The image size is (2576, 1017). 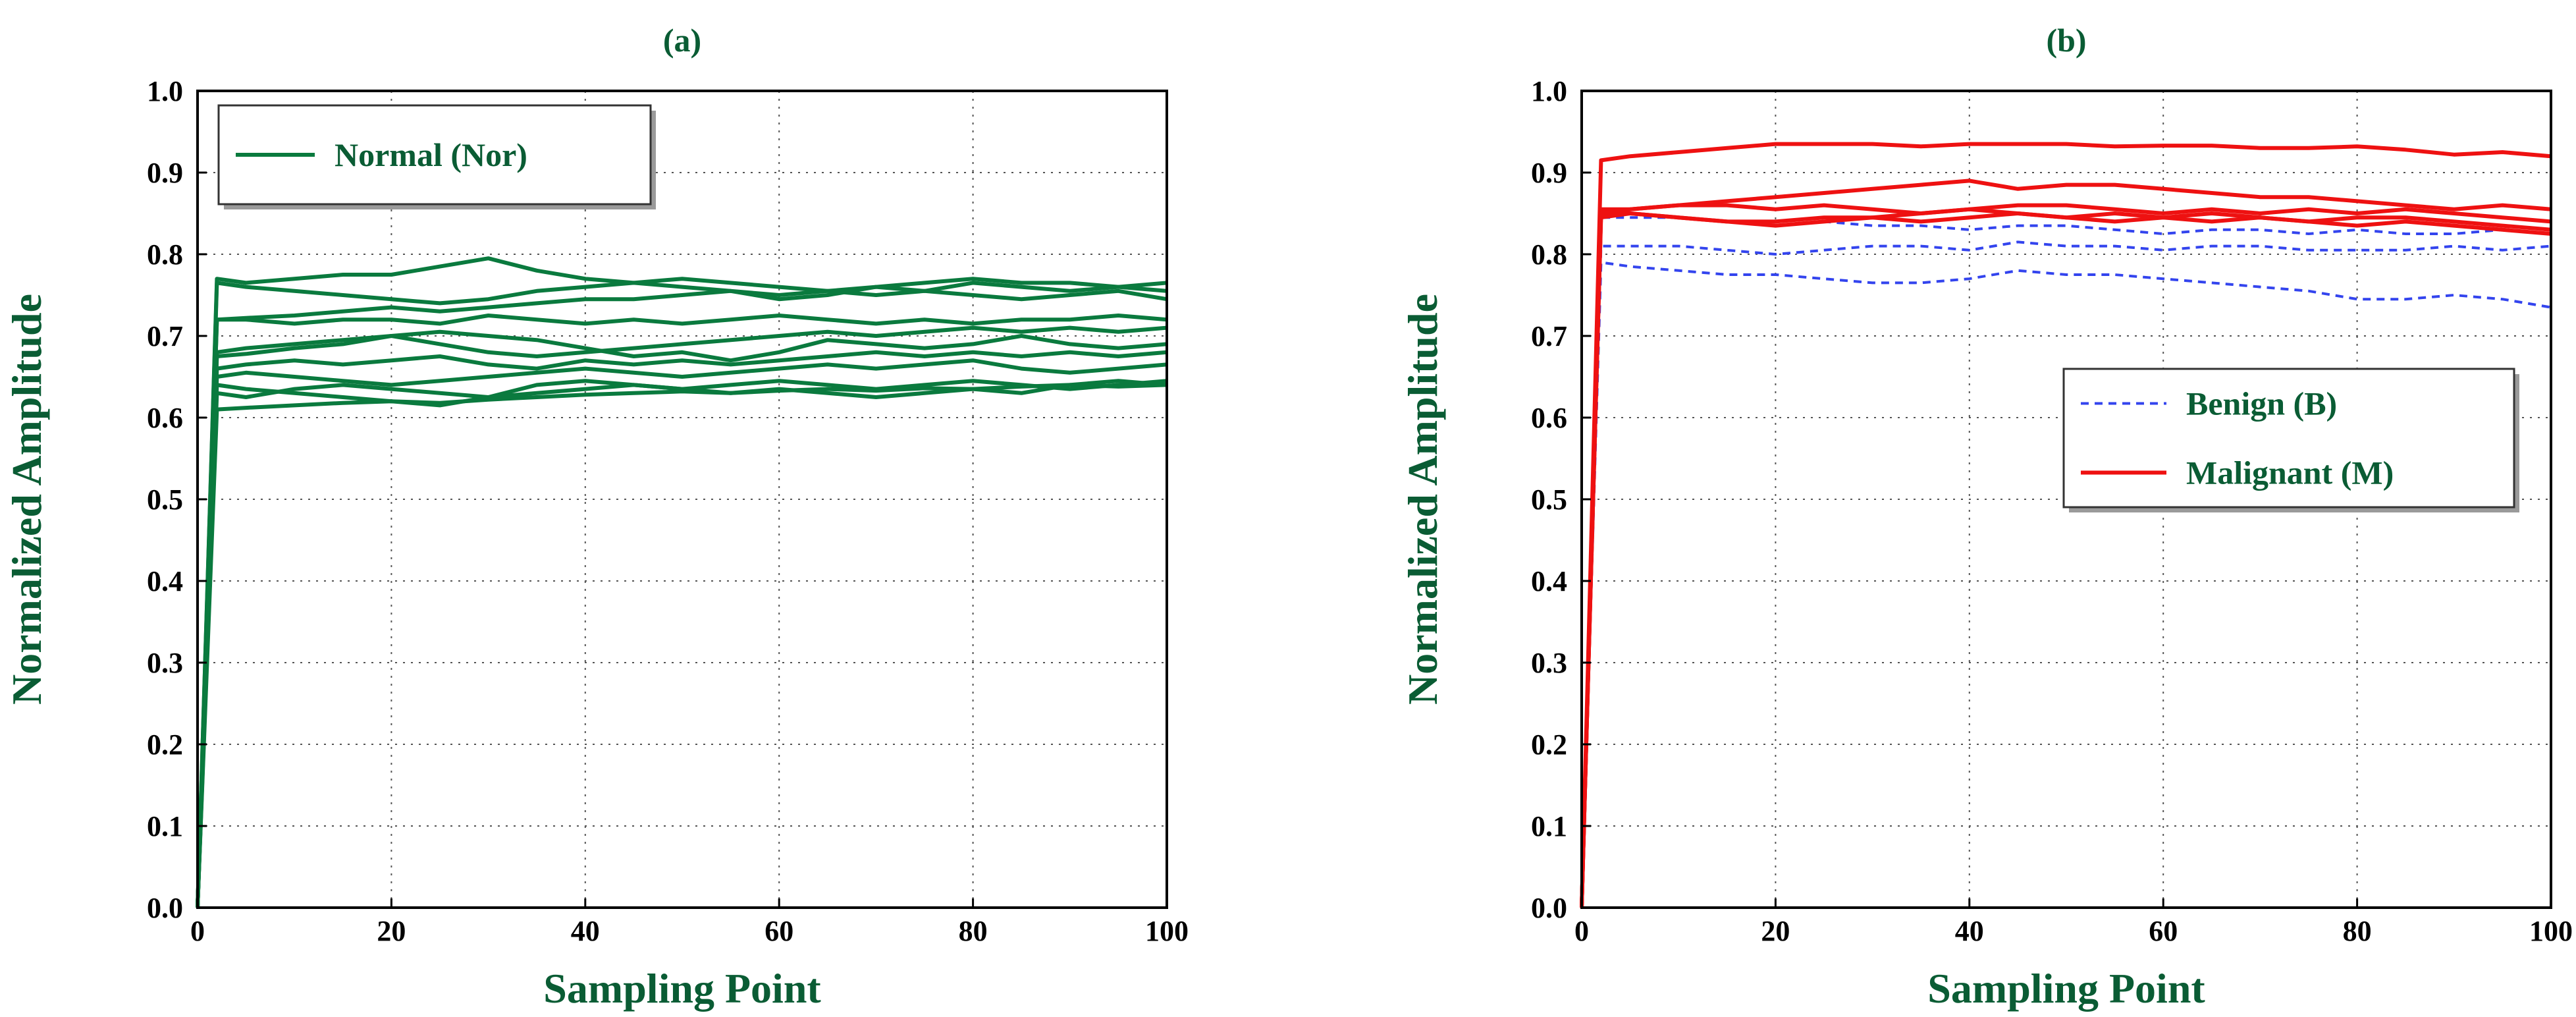 I want to click on legend: Normal (Nor), so click(x=436, y=156).